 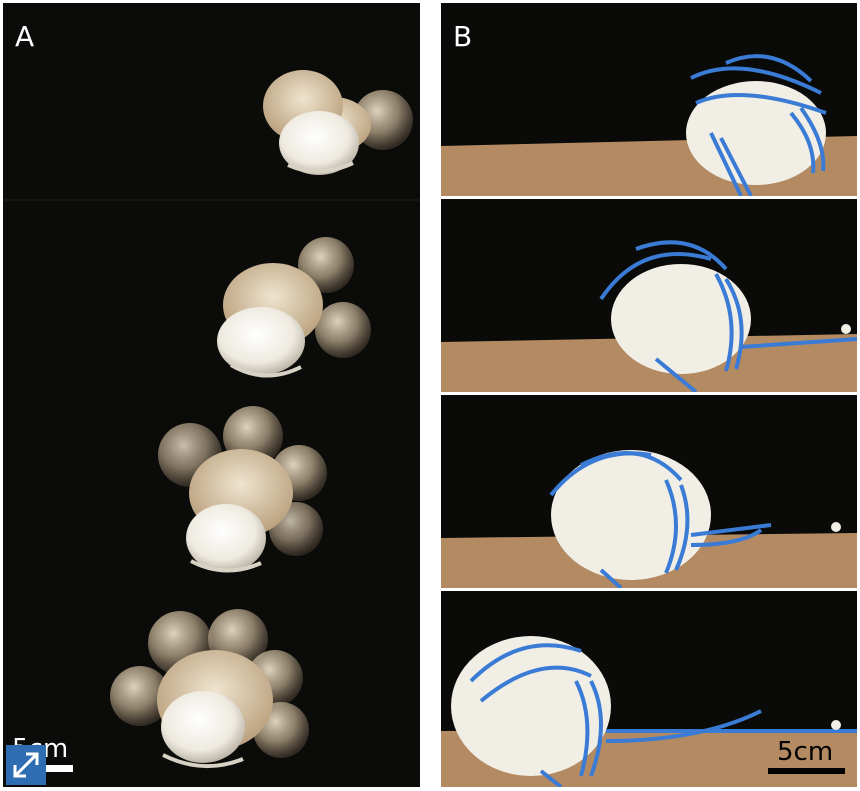 What do you see at coordinates (25, 36) in the screenshot?
I see `panel-a-label: A` at bounding box center [25, 36].